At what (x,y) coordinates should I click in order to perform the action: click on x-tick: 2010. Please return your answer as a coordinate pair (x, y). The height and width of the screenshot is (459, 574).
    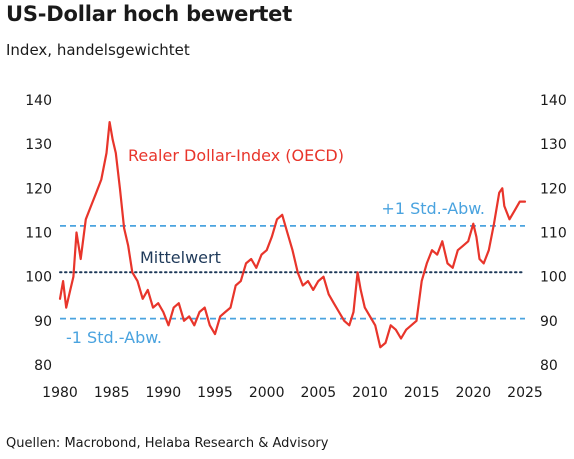
    Looking at the image, I should click on (370, 393).